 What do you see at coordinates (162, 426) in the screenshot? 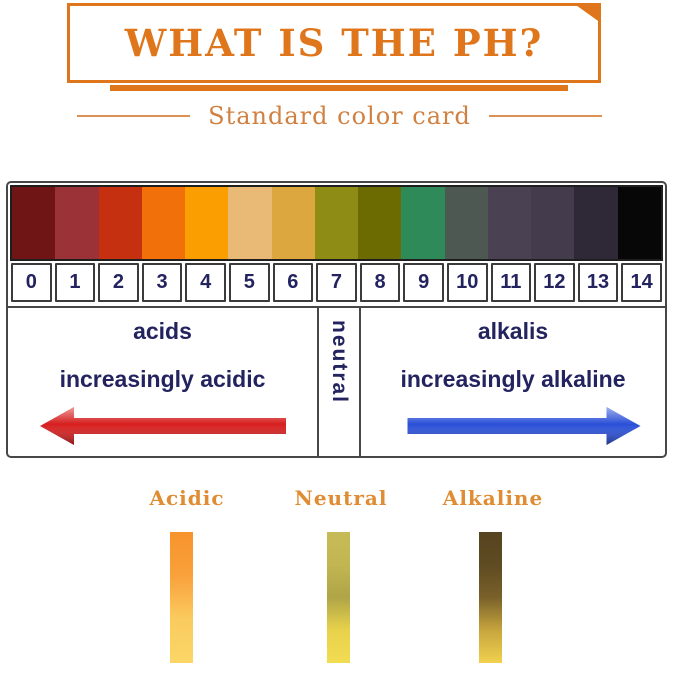
I see `left-arrow-icon` at bounding box center [162, 426].